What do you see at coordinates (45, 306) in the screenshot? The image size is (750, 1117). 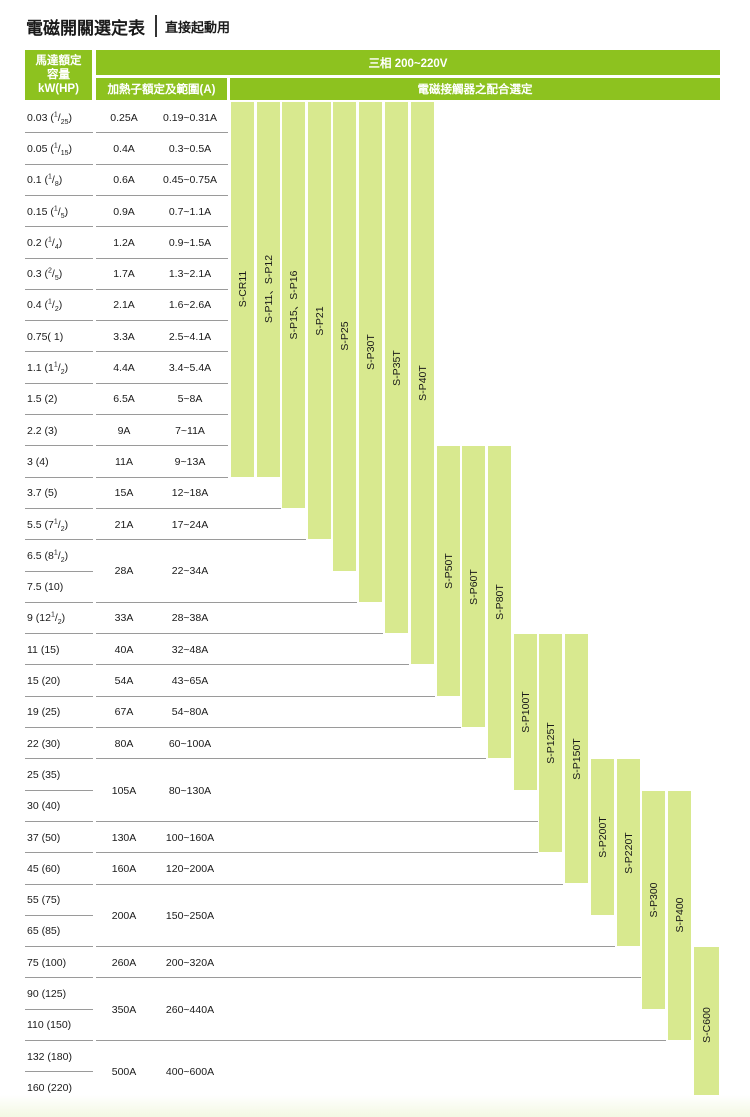 I see `motor-capacity-text: 0.4 (1/2)` at bounding box center [45, 306].